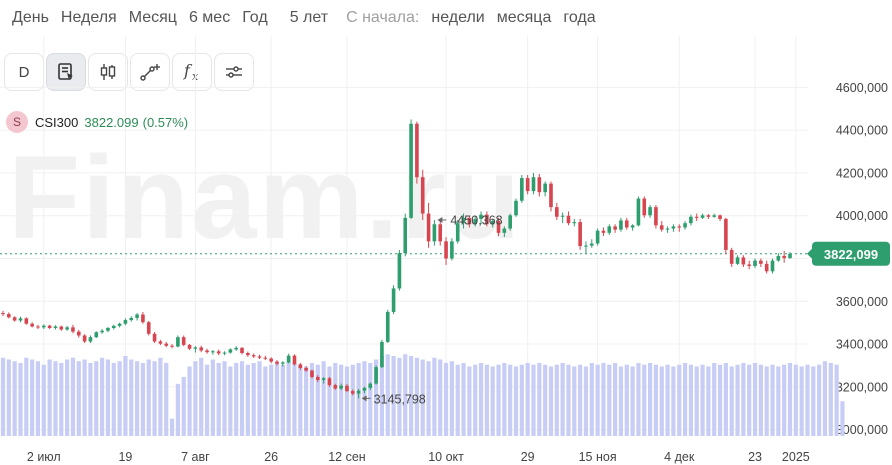  What do you see at coordinates (598, 457) in the screenshot?
I see `x-tick-label: 15 ноя` at bounding box center [598, 457].